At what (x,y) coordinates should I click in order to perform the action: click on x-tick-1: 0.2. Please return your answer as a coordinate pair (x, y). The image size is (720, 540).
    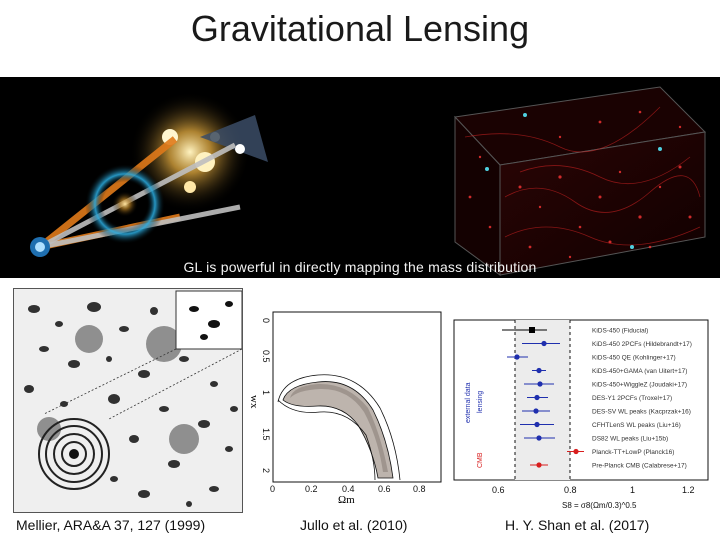
    Looking at the image, I should click on (311, 489).